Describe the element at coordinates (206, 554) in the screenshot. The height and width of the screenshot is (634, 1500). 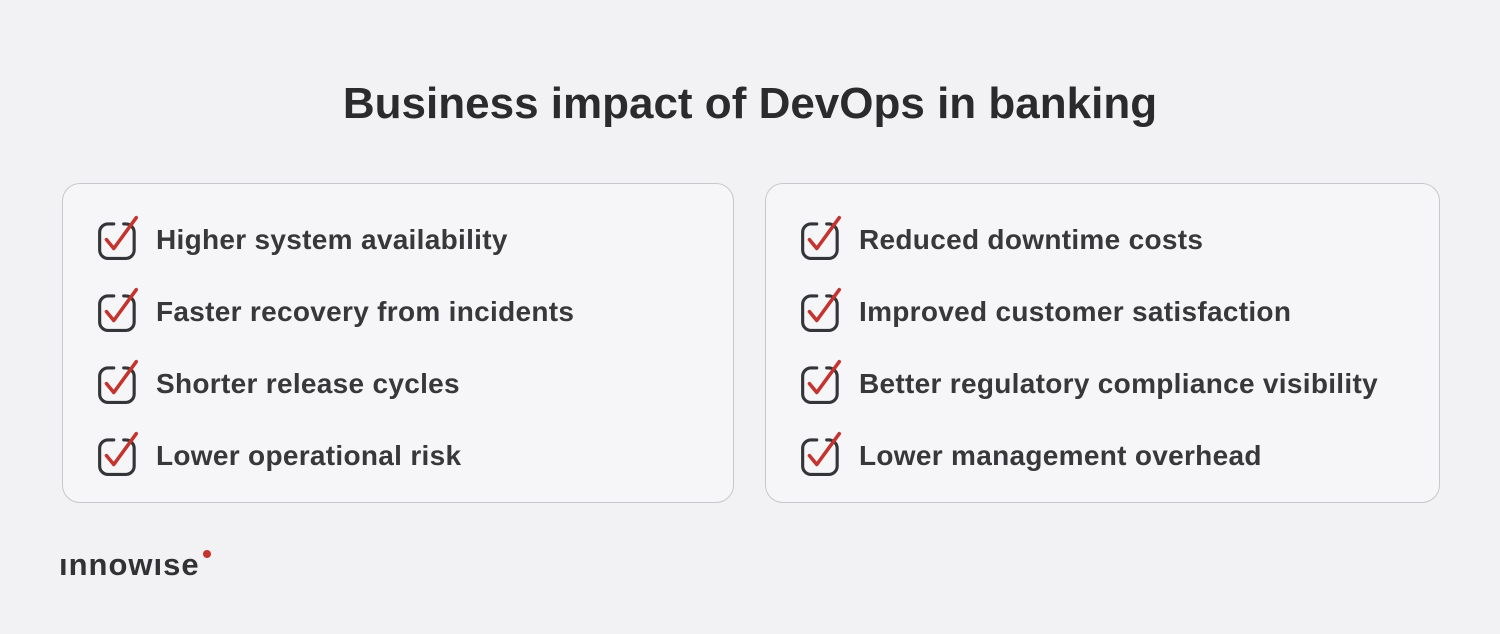
I see `logo-red-dot-icon` at that location.